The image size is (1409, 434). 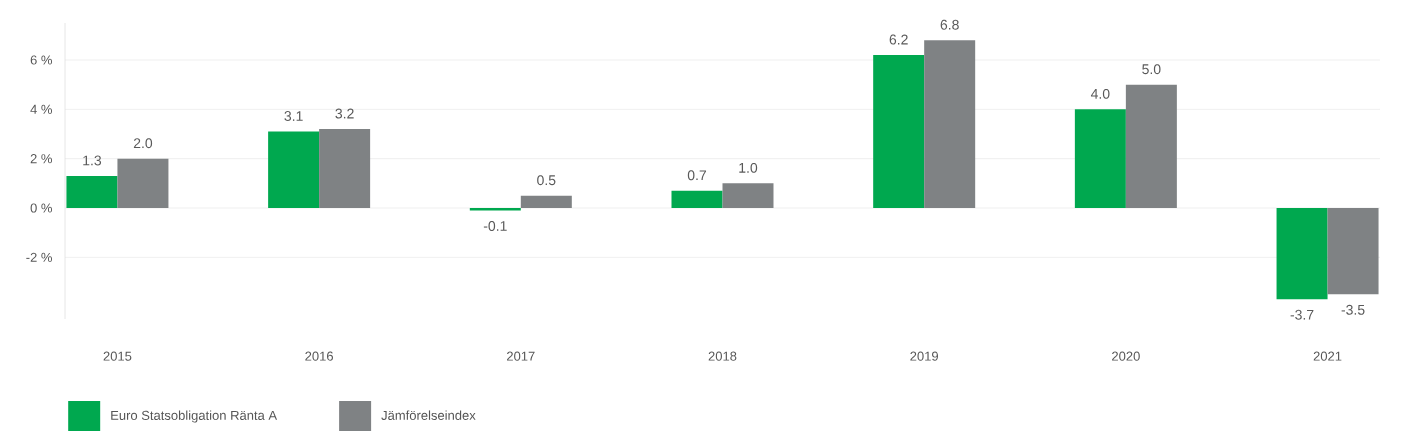 I want to click on y-tick-label: 2 %, so click(x=41, y=159).